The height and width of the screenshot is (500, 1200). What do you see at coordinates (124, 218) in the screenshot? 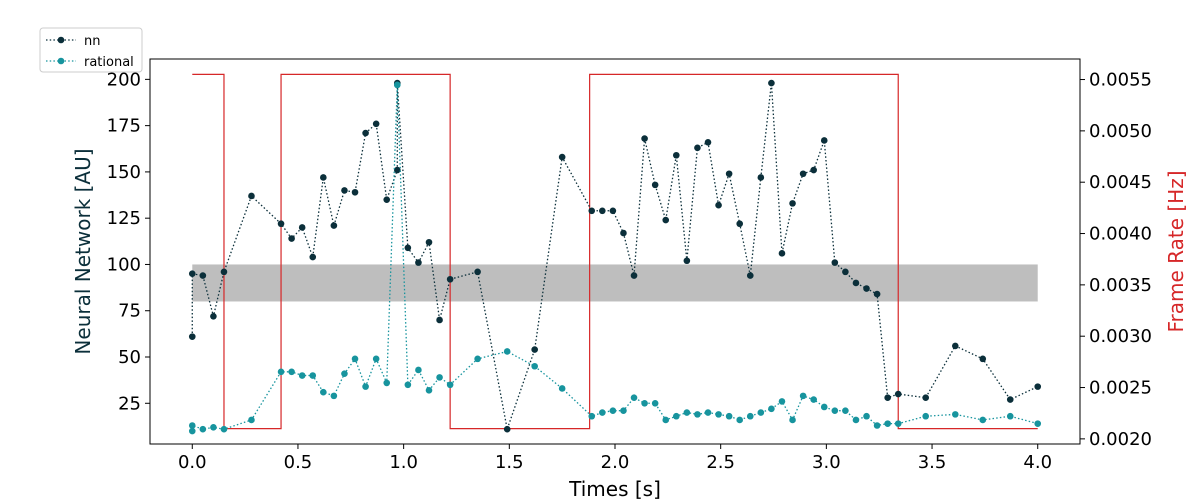
I see `y-tick-label: 125` at bounding box center [124, 218].